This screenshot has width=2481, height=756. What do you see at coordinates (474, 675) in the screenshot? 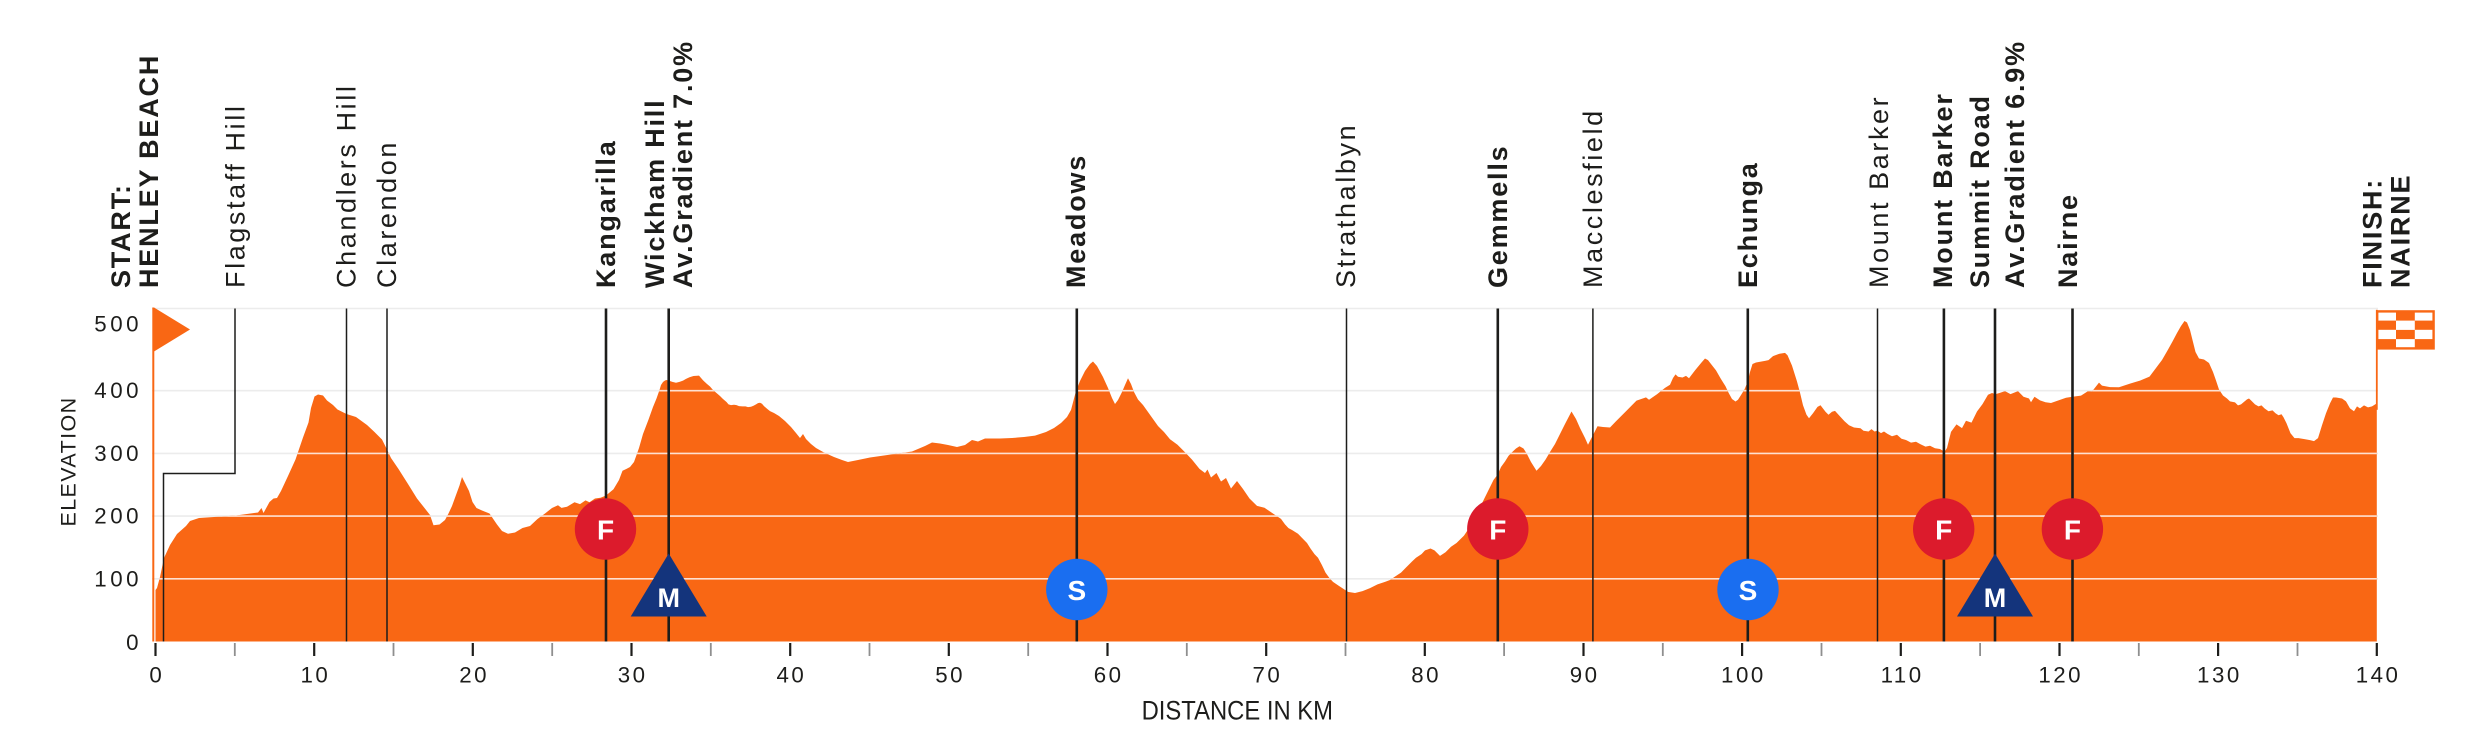
I see `svg-text: 20` at bounding box center [474, 675].